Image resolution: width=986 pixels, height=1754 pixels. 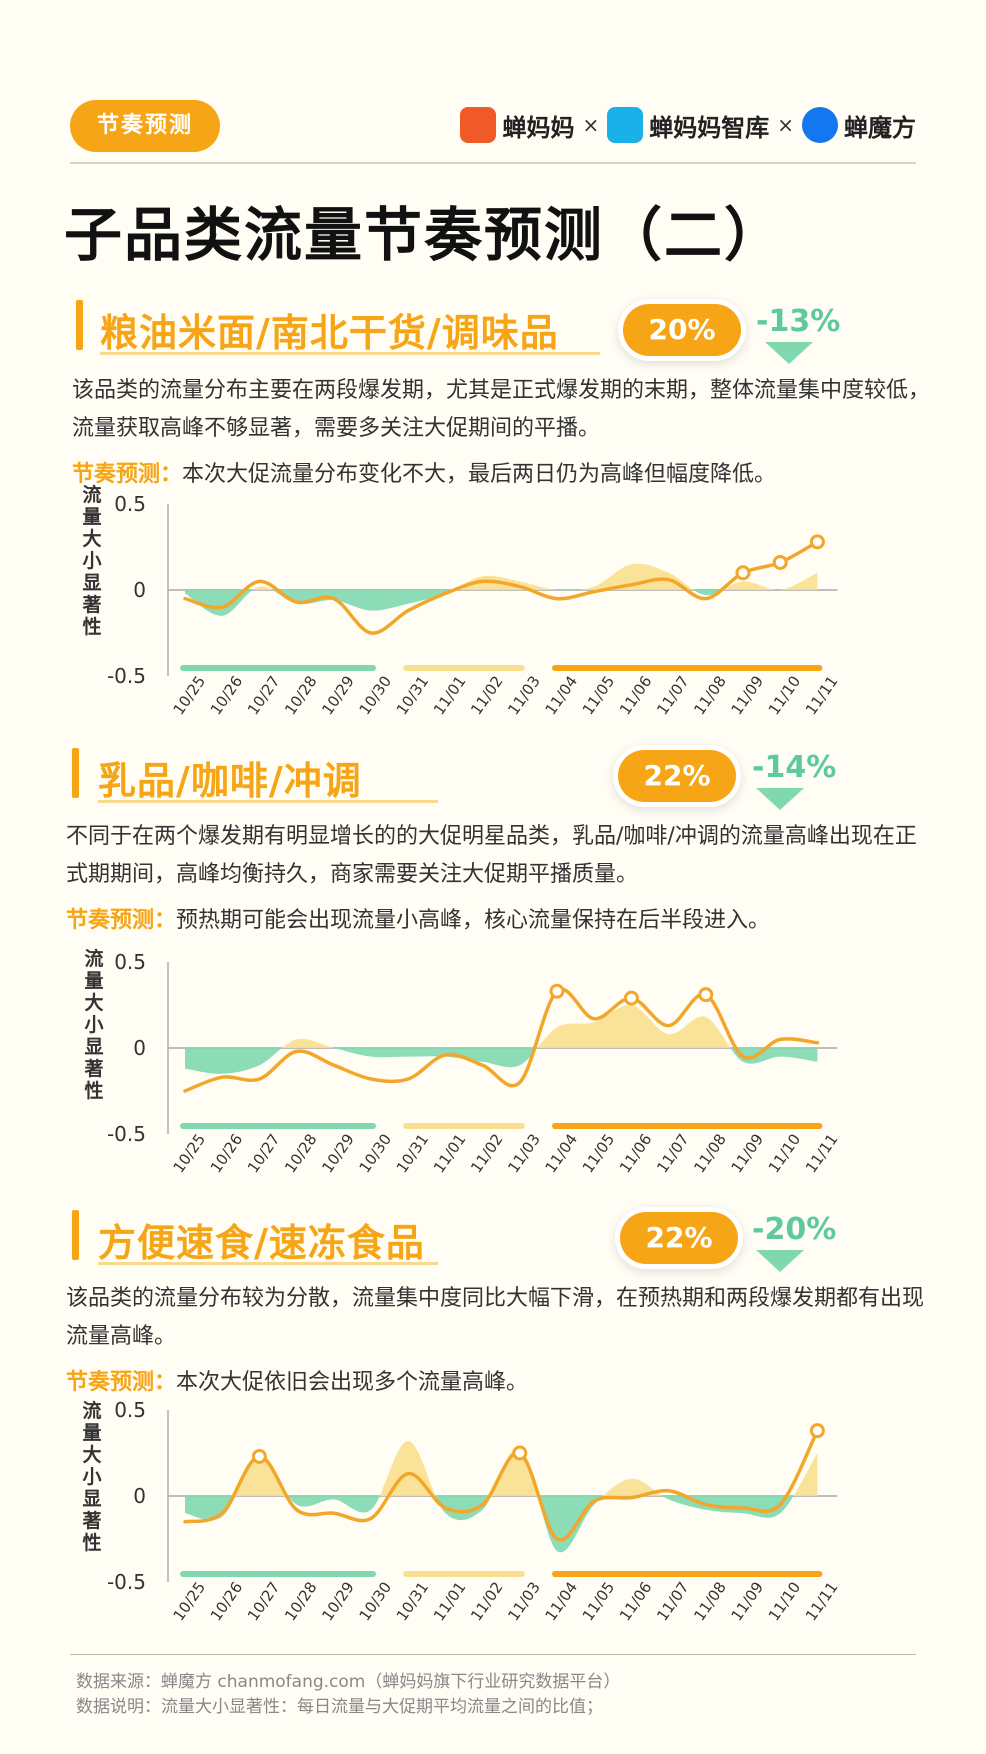 I want to click on section-1-down-arrow-icon, so click(x=789, y=353).